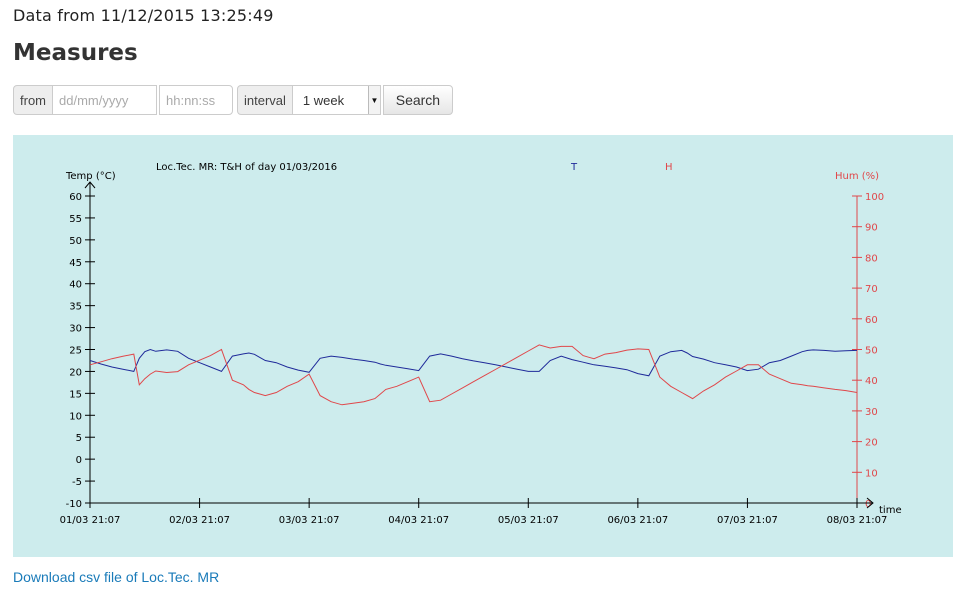  Describe the element at coordinates (79, 460) in the screenshot. I see `y-left-tick-label: 0` at that location.